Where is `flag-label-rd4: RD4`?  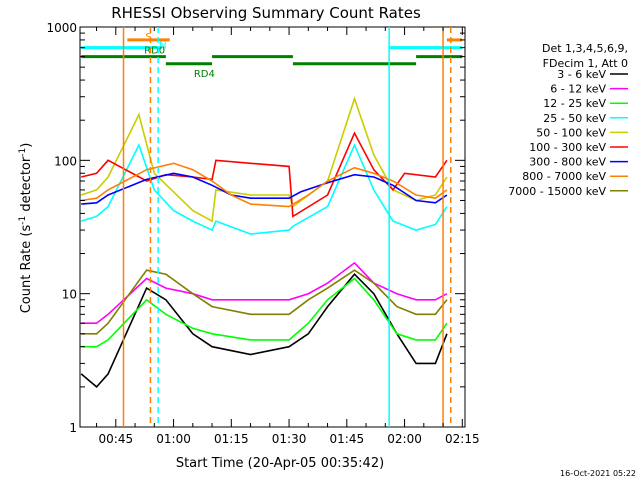 flag-label-rd4: RD4 is located at coordinates (204, 74).